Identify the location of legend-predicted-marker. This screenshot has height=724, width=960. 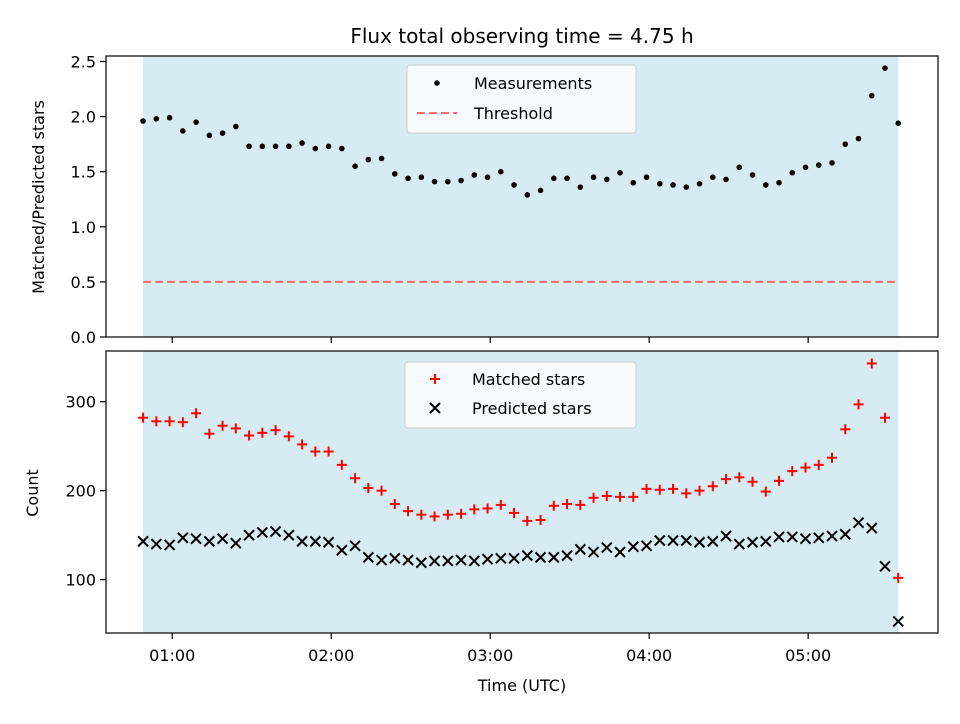
(435, 408).